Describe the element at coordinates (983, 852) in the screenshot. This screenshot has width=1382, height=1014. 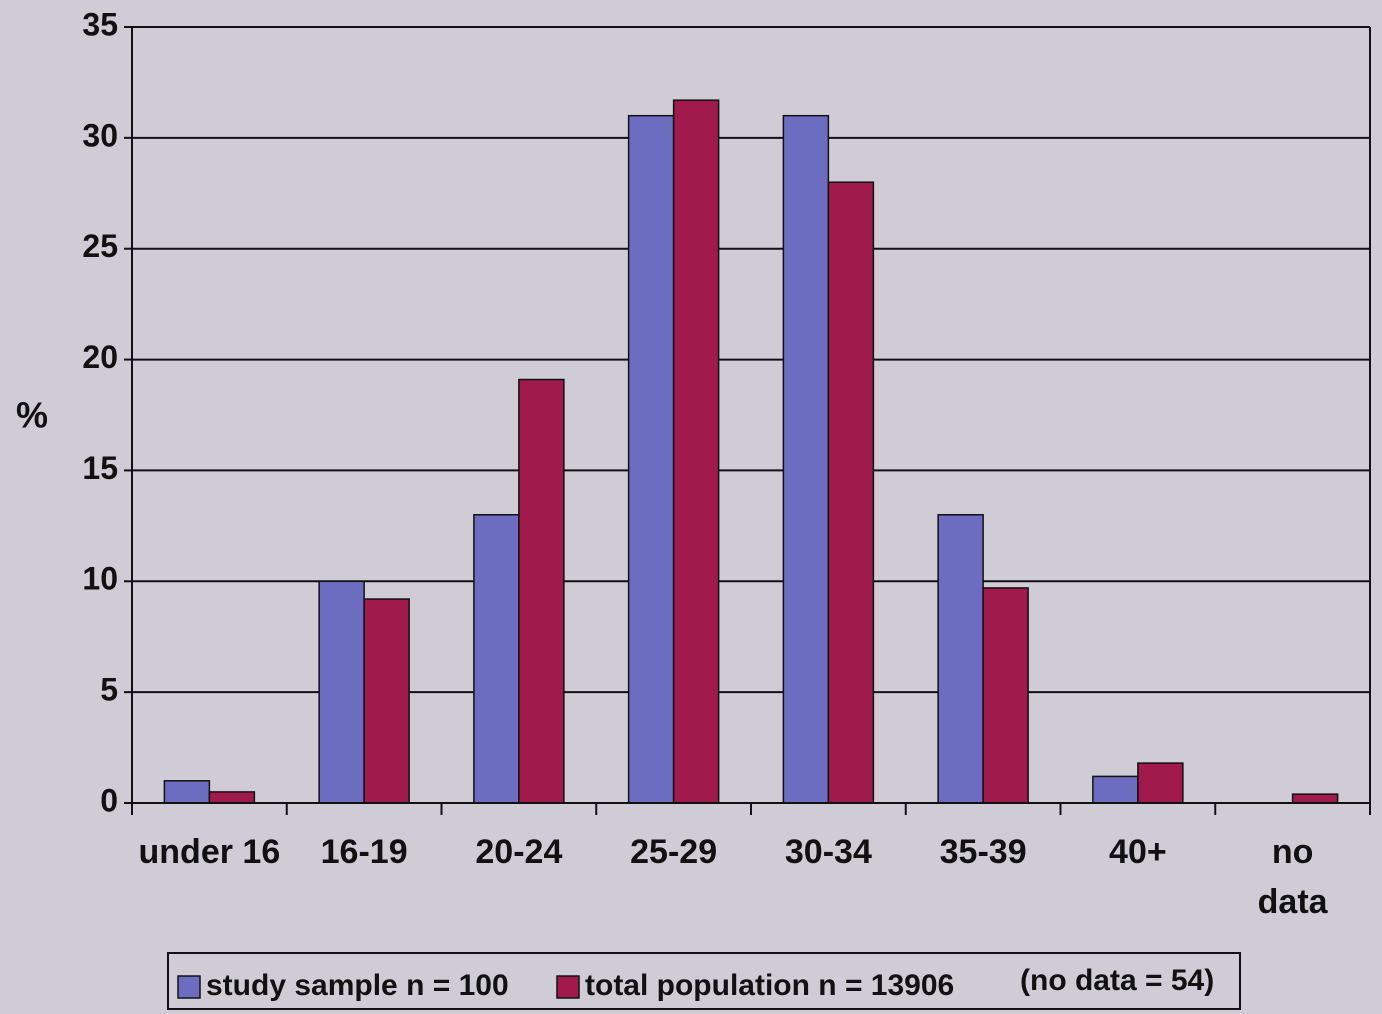
I see `x-tick-label: 35-39` at that location.